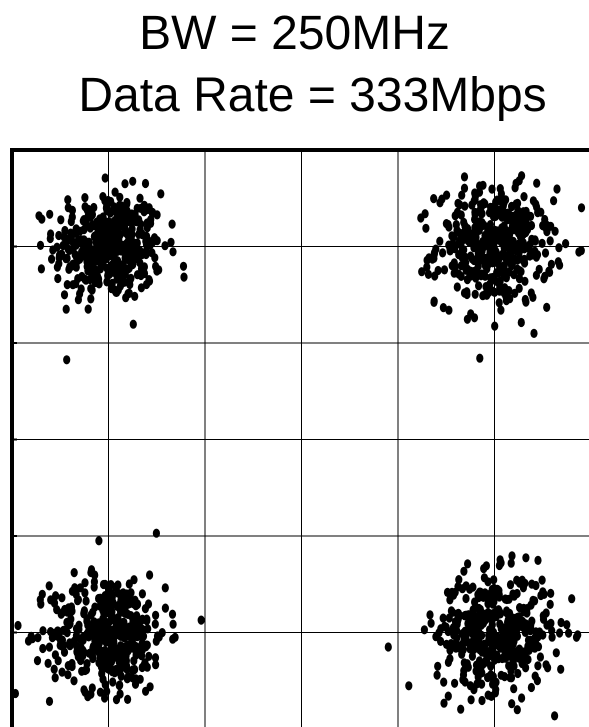 The width and height of the screenshot is (589, 727). What do you see at coordinates (388, 647) in the screenshot?
I see `data-point-outlier` at bounding box center [388, 647].